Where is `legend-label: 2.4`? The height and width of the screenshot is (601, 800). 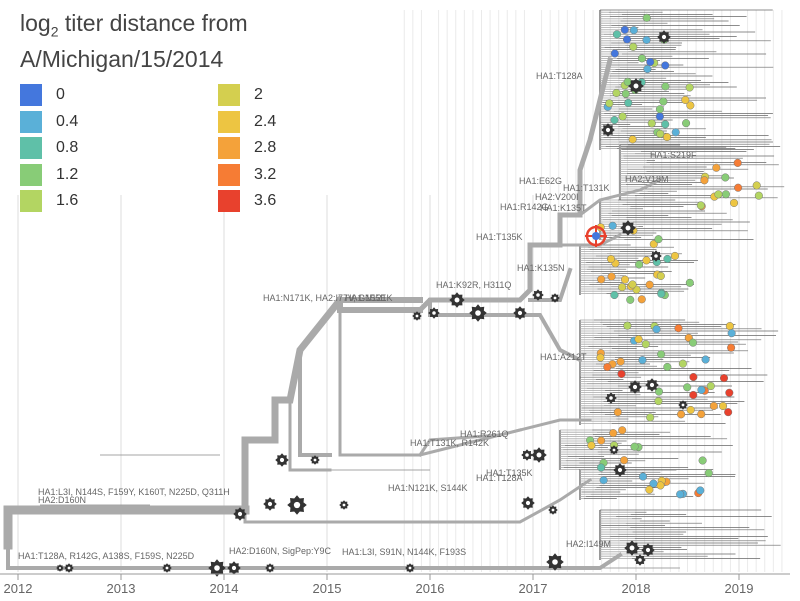
legend-label: 2.4 is located at coordinates (265, 121).